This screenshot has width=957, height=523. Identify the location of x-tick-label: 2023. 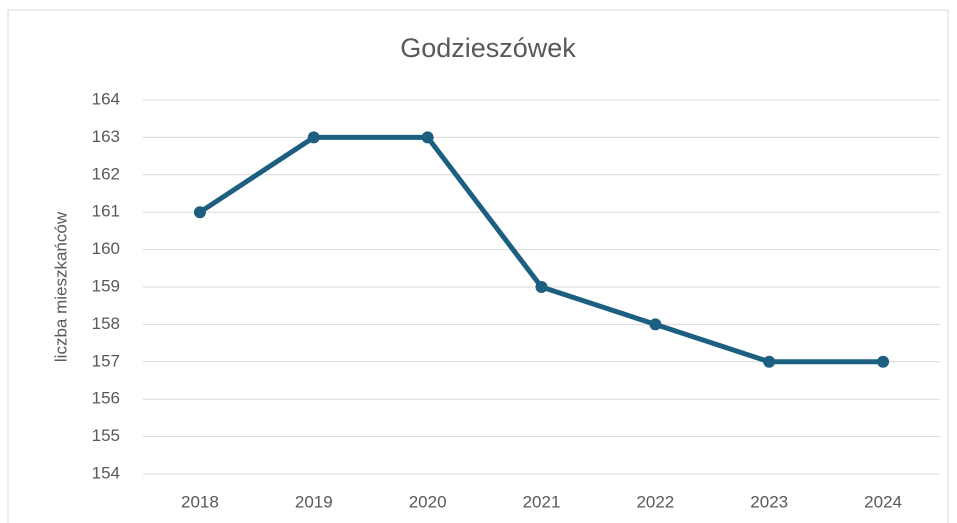
(769, 501).